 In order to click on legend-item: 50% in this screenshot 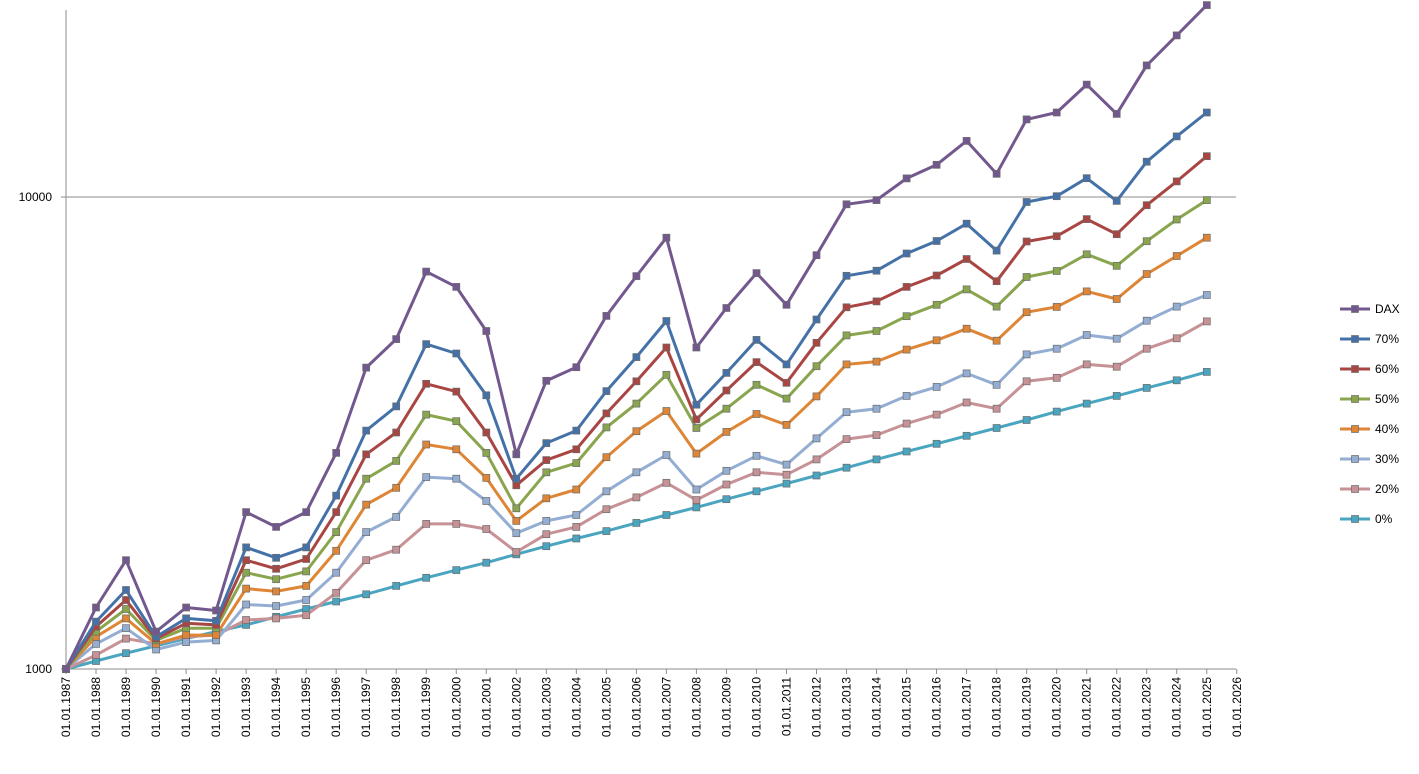, I will do `click(1369, 399)`.